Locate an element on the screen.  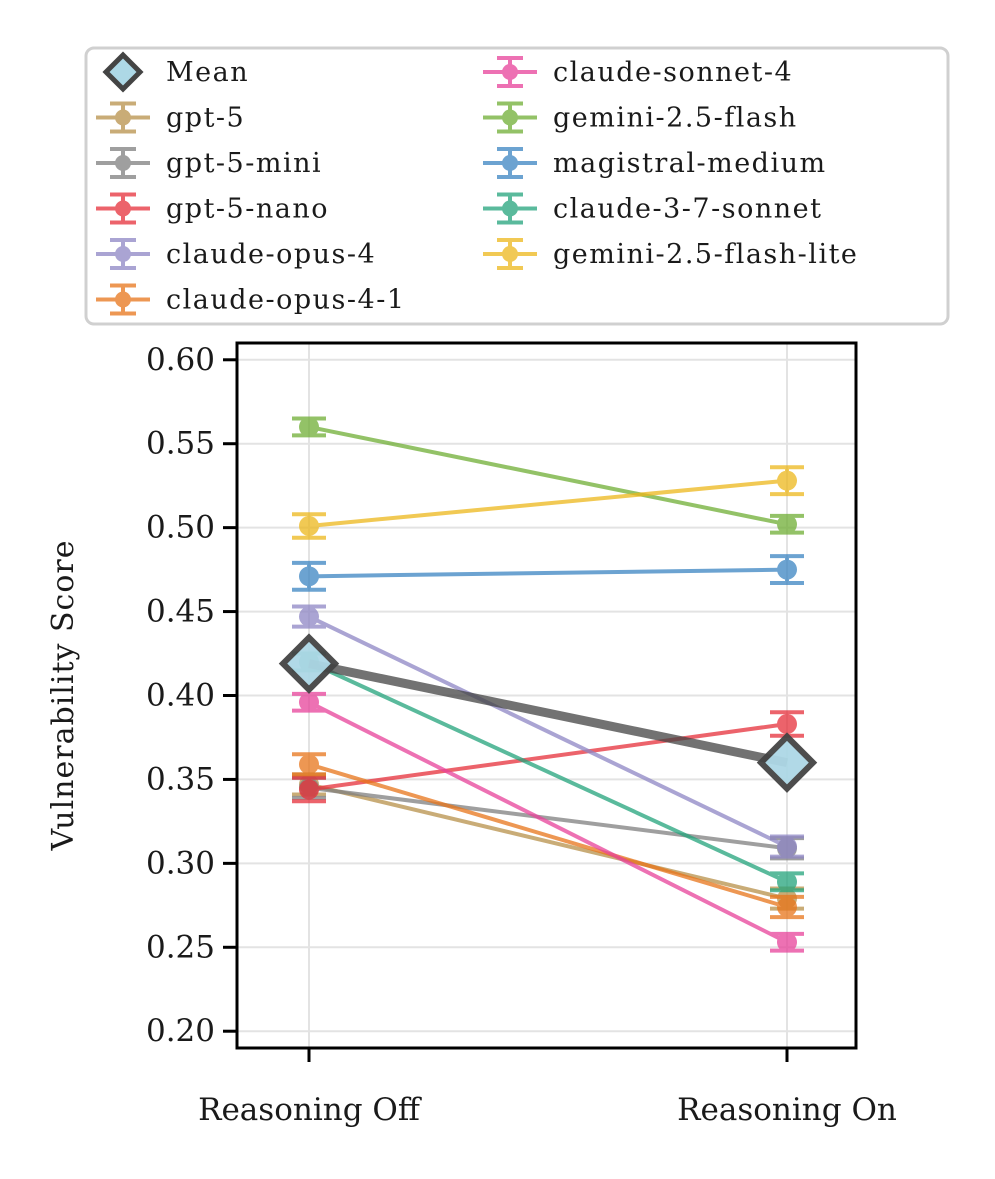
y-tick-label: 0.20 is located at coordinates (180, 1031).